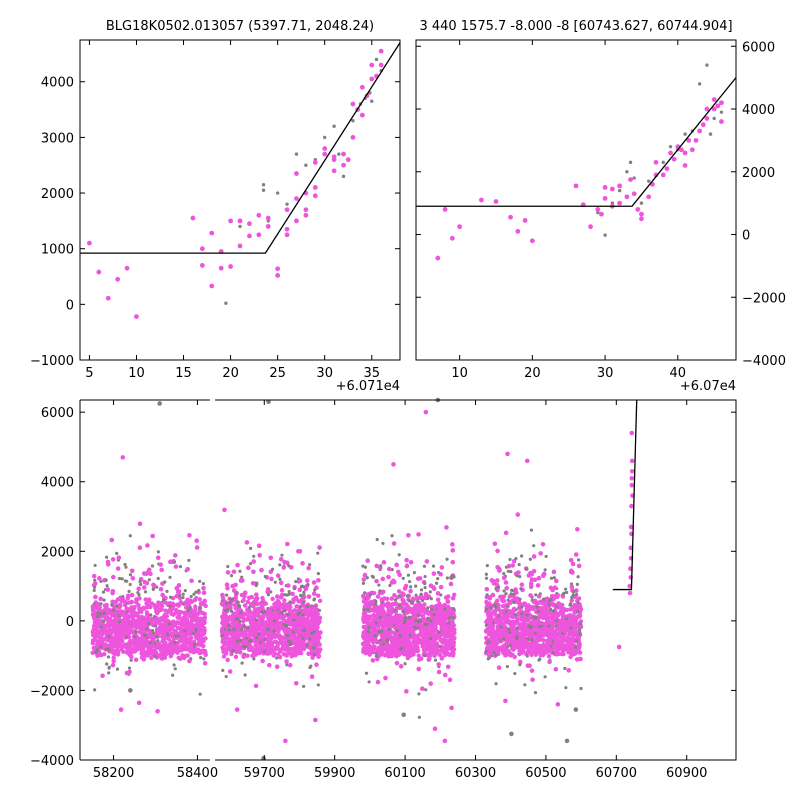 This screenshot has height=800, width=800. I want to click on fit-line, so click(576, 142).